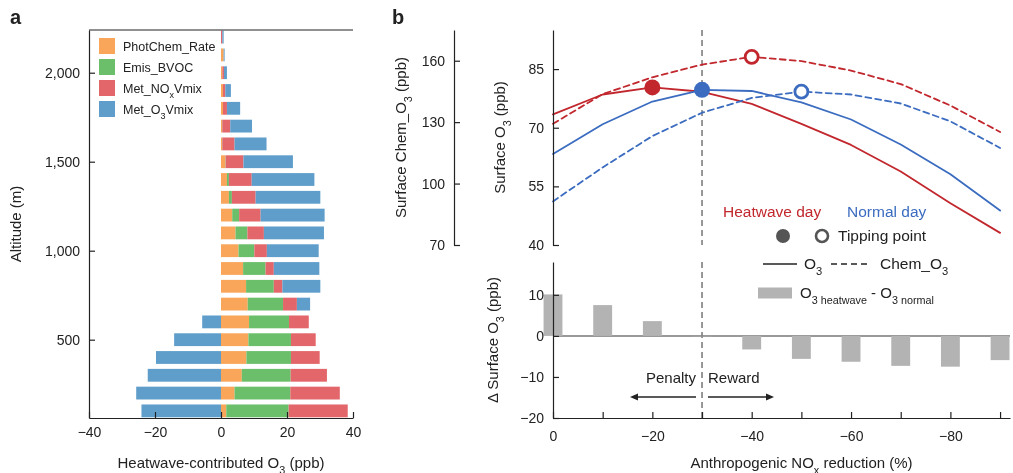 The height and width of the screenshot is (473, 1013). I want to click on y-tick-label: 70, so click(536, 127).